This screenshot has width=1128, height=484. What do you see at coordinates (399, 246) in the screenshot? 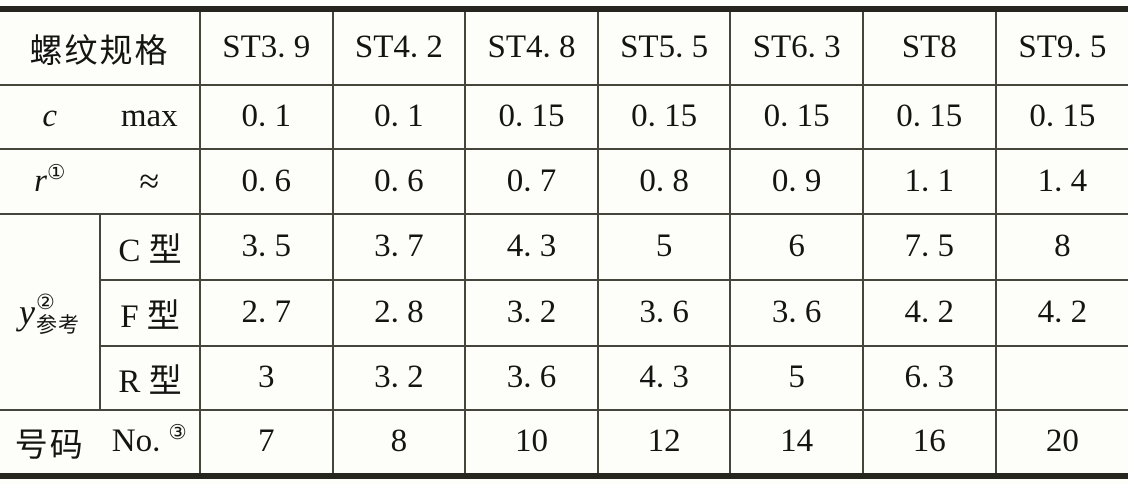
I see `cell-yc-st4-2: 3. 7` at bounding box center [399, 246].